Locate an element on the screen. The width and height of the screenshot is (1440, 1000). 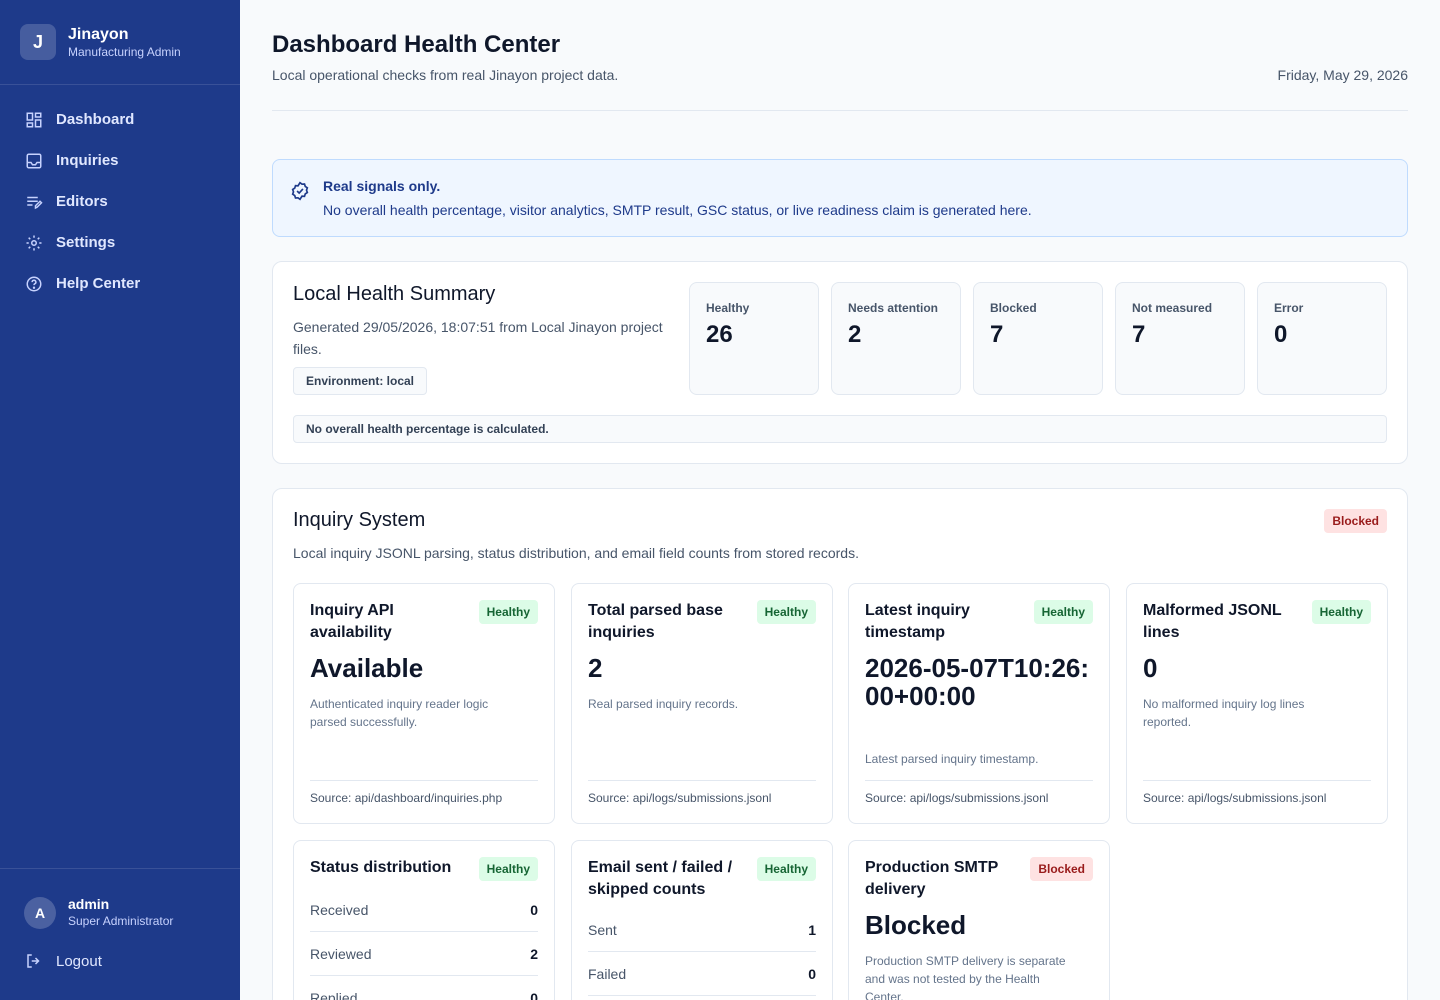
help-icon is located at coordinates (34, 283).